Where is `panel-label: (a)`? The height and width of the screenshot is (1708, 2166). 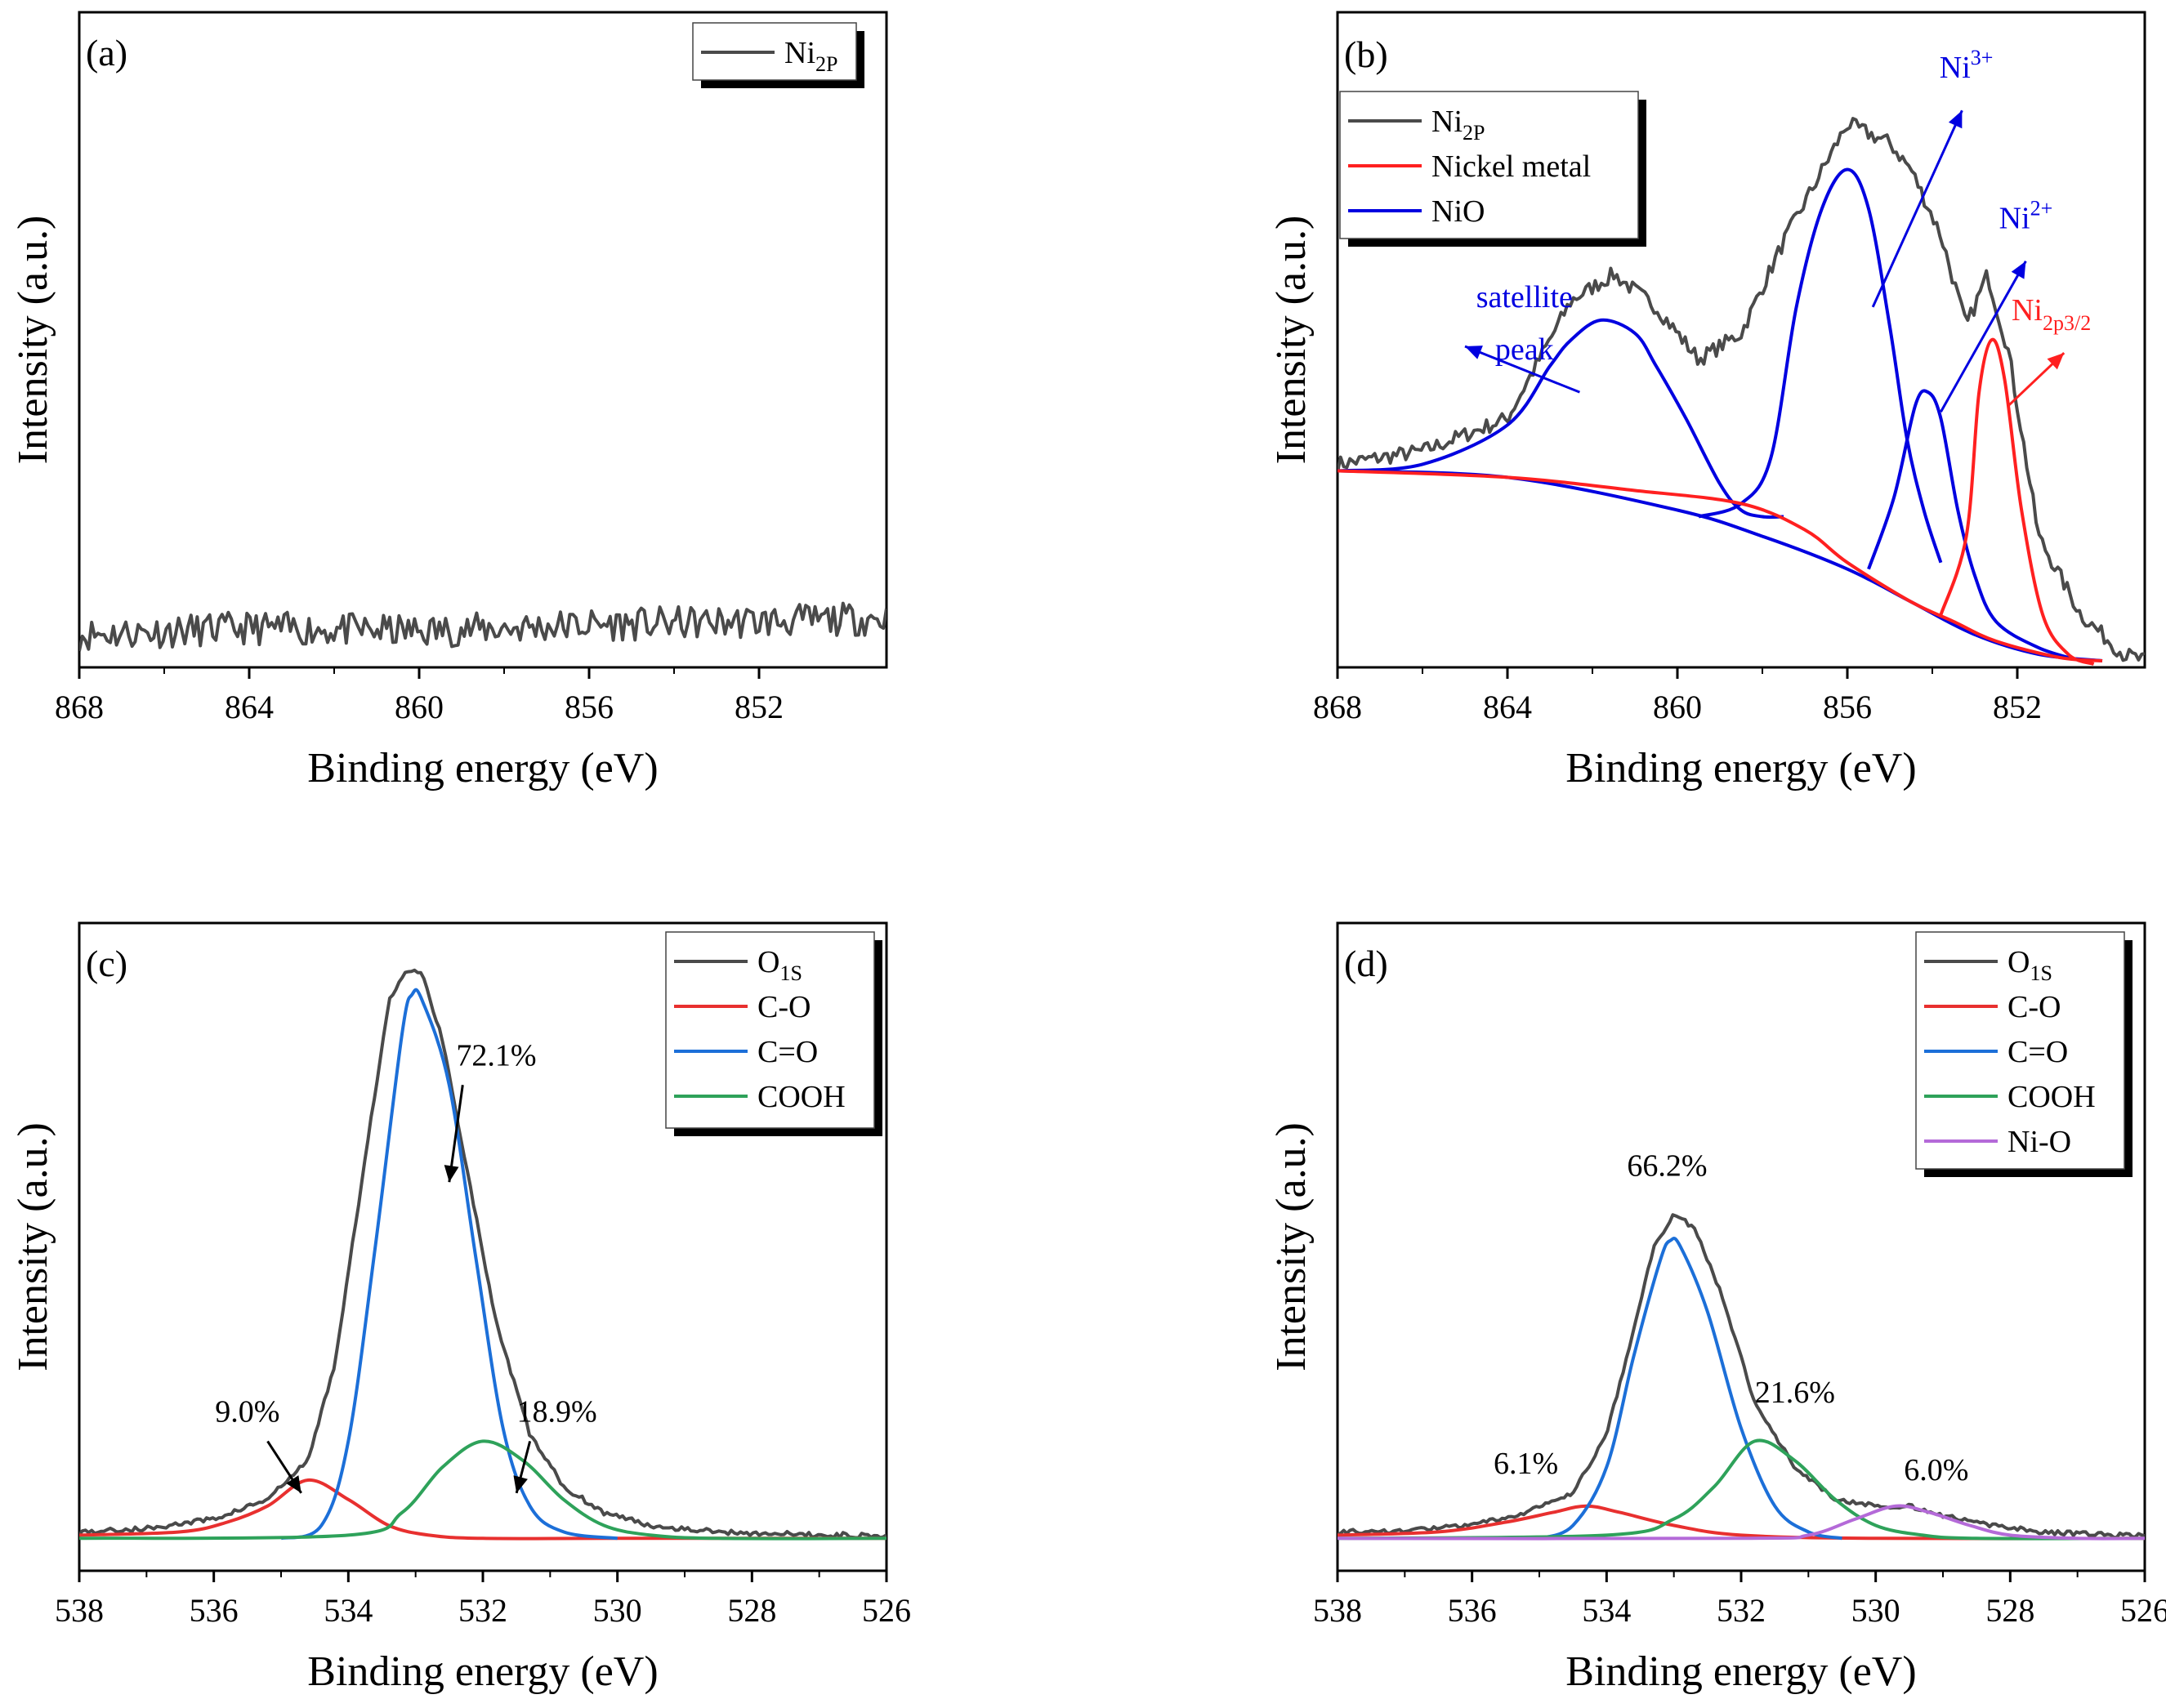
panel-label: (a) is located at coordinates (106, 53).